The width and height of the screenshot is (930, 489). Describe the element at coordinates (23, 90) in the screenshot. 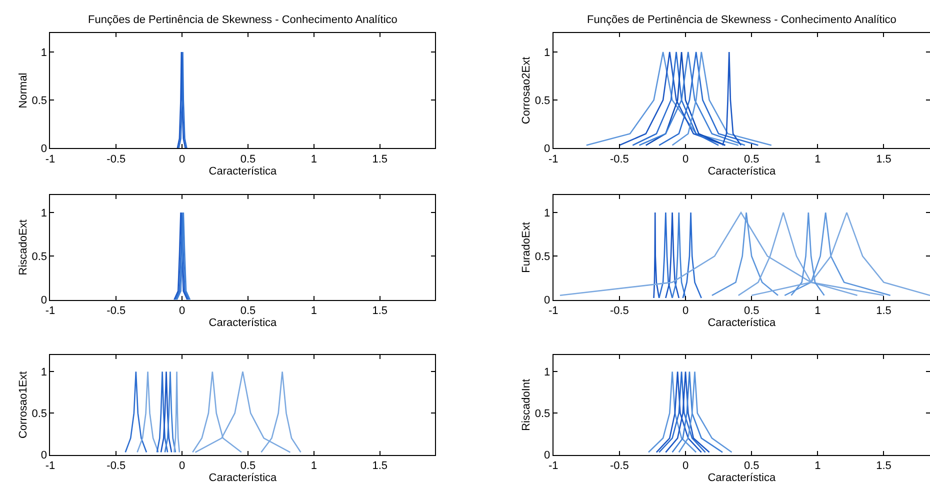

I see `y-axis-title: Normal` at that location.